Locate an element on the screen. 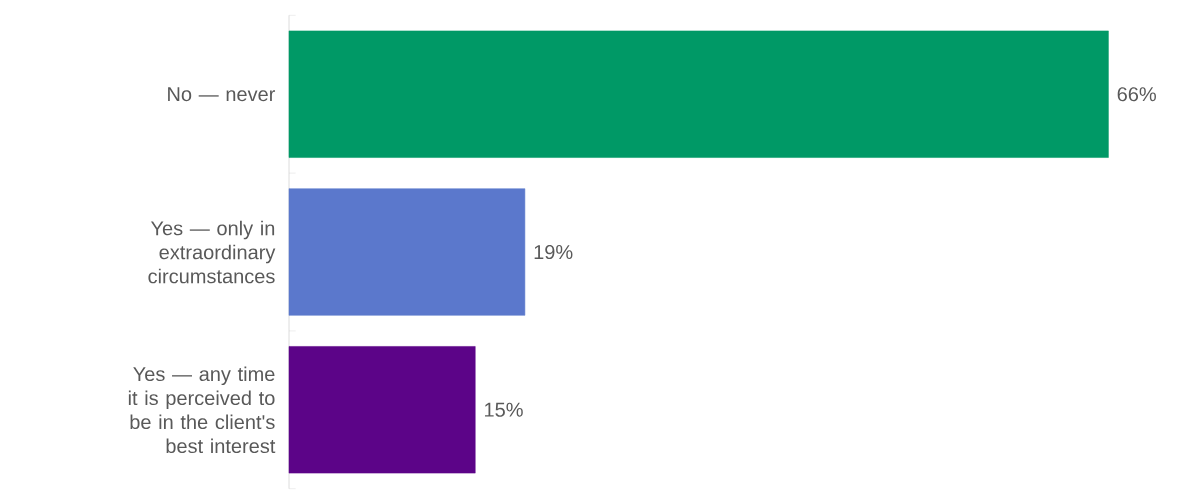  data-label: 15% is located at coordinates (504, 409).